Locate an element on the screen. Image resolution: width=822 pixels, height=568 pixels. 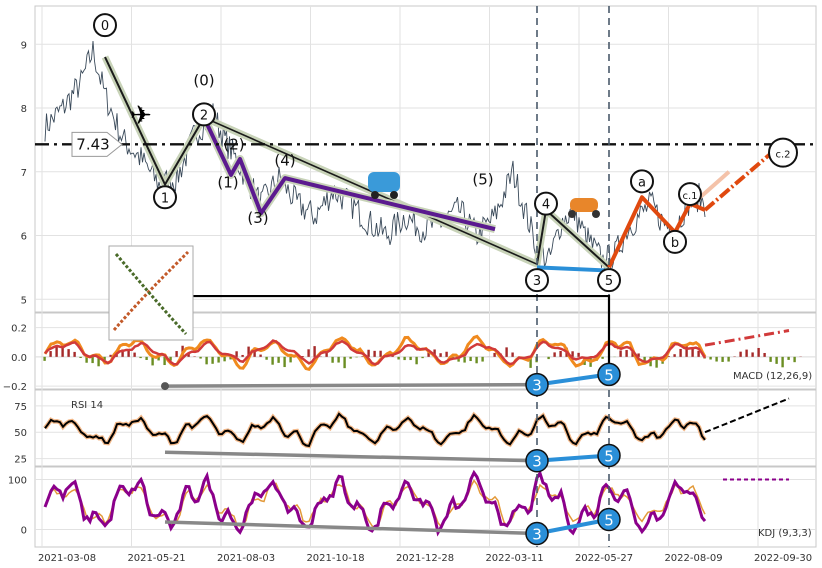
scooter-icon is located at coordinates (584, 205).